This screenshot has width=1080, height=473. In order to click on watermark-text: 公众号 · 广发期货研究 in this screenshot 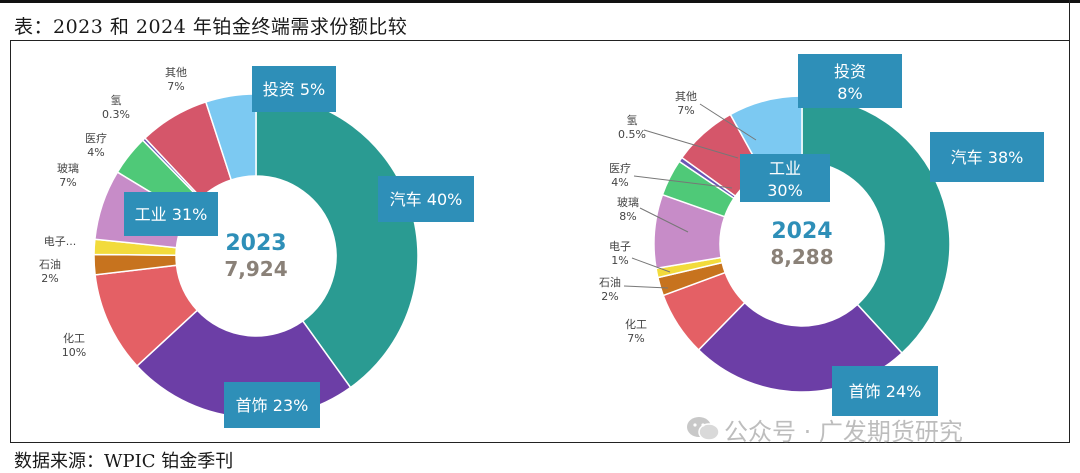, I will do `click(843, 429)`.